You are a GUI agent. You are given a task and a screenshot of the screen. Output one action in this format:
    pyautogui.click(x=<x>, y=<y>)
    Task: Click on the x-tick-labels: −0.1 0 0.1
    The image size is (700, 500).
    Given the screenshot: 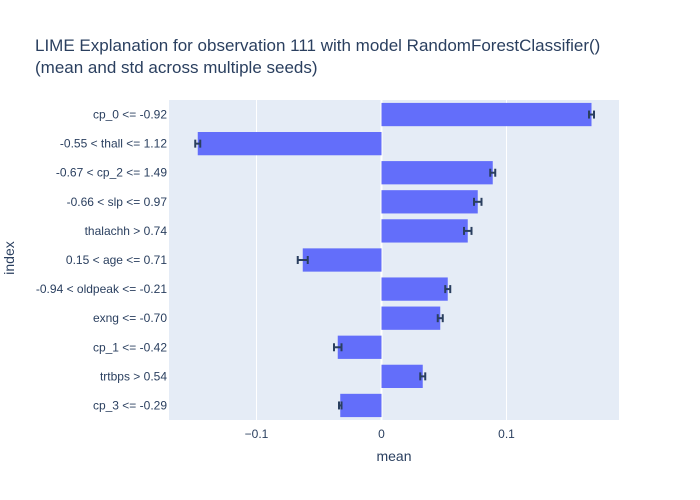 What is the action you would take?
    pyautogui.click(x=380, y=434)
    